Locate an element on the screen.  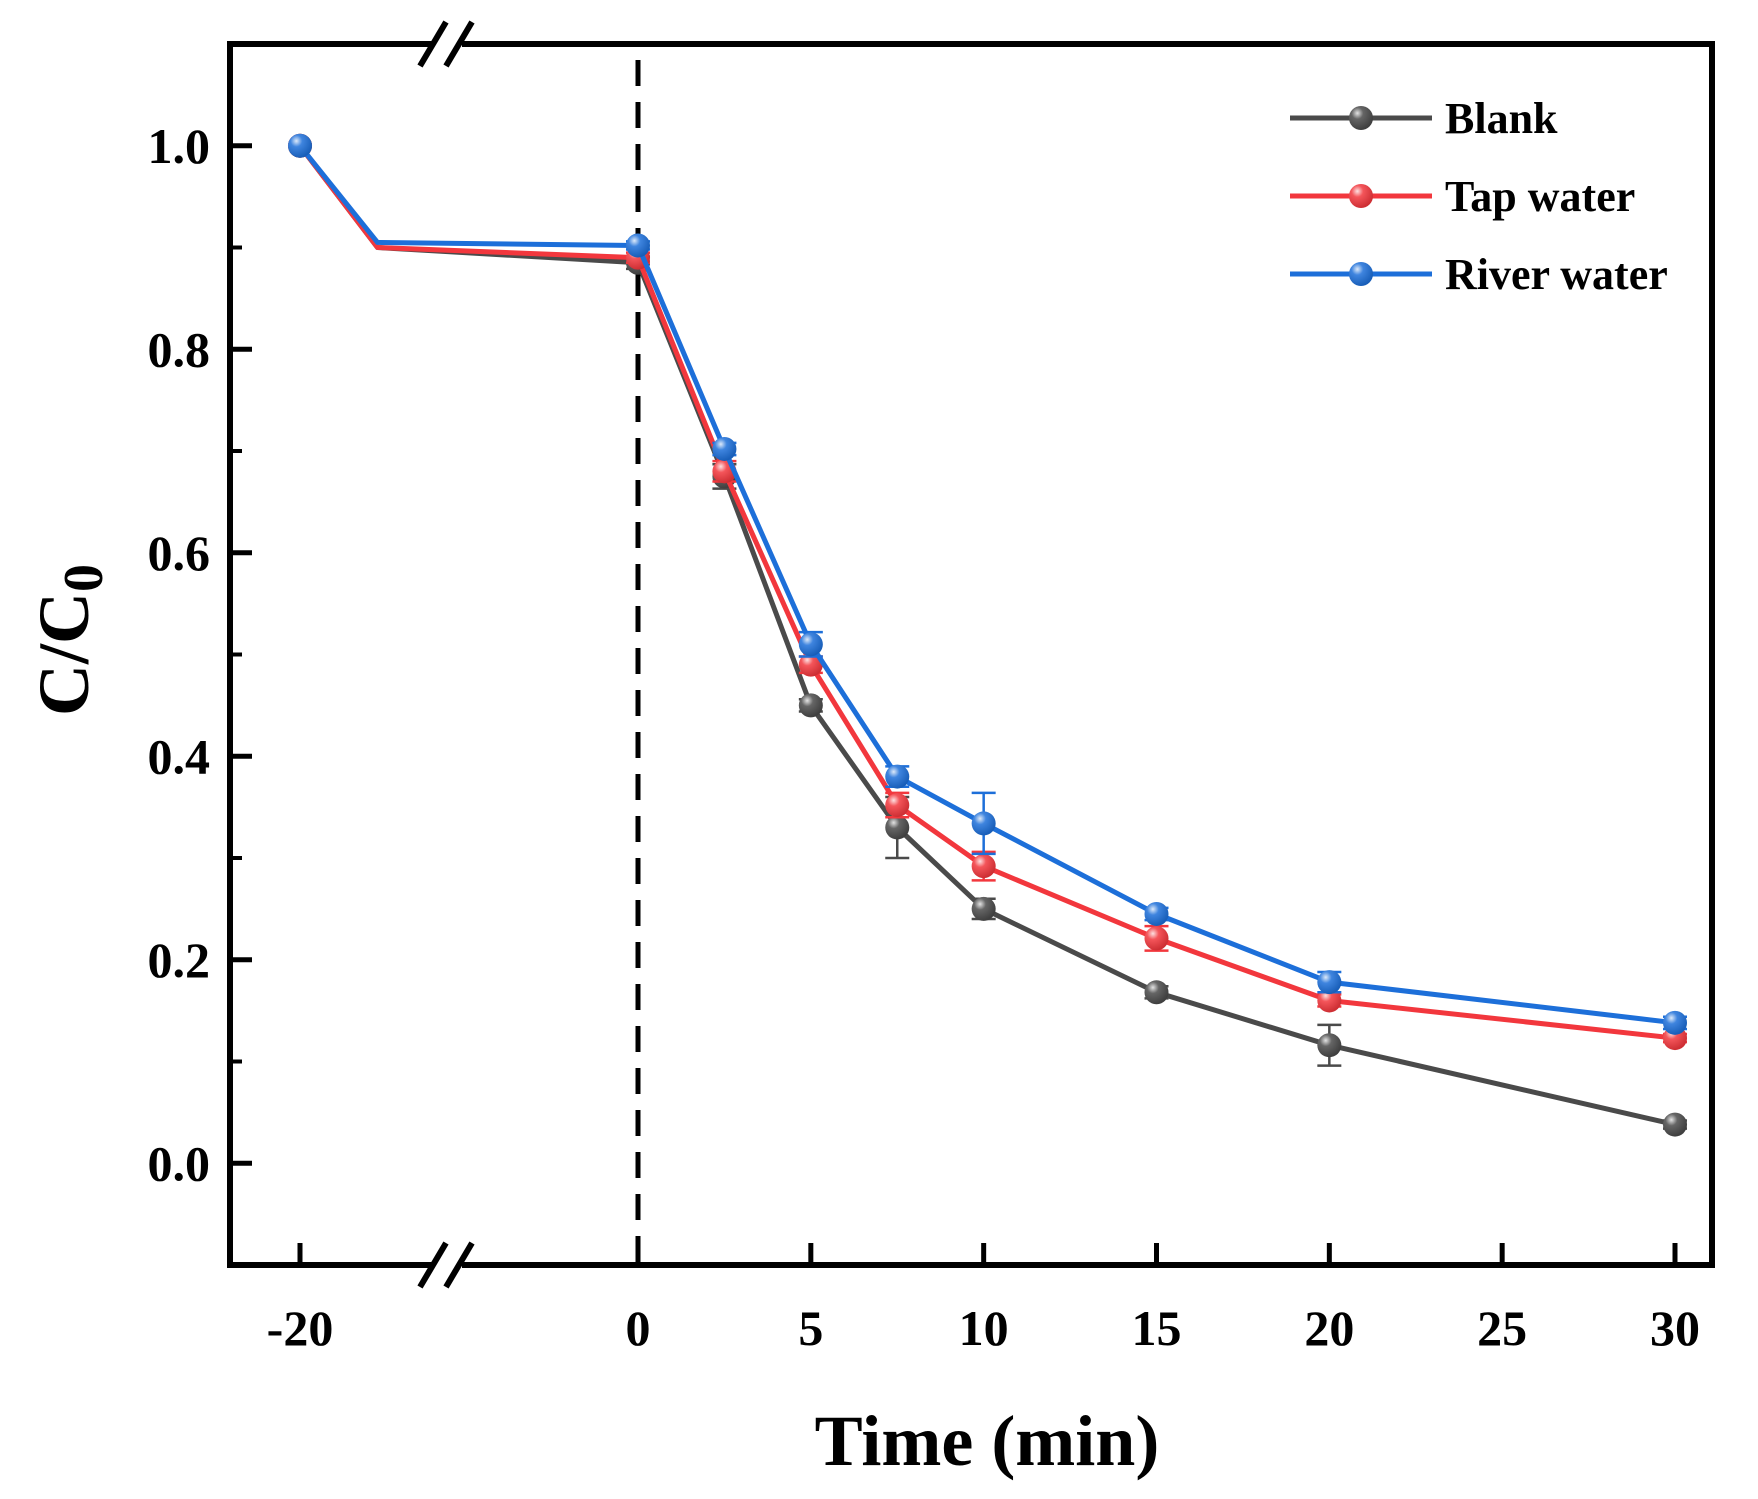
y-axis-title: C/C0 is located at coordinates (69, 640).